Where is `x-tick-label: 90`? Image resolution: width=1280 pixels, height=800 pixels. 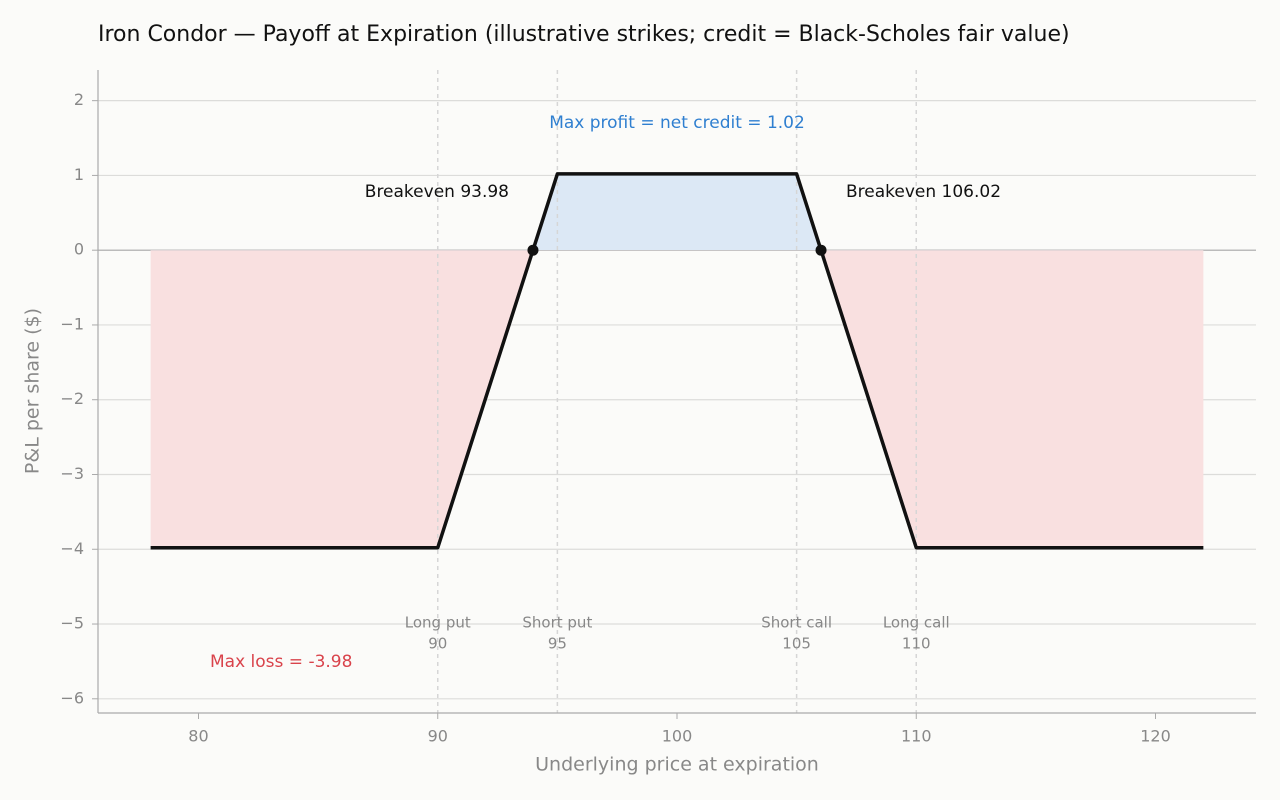 x-tick-label: 90 is located at coordinates (438, 736).